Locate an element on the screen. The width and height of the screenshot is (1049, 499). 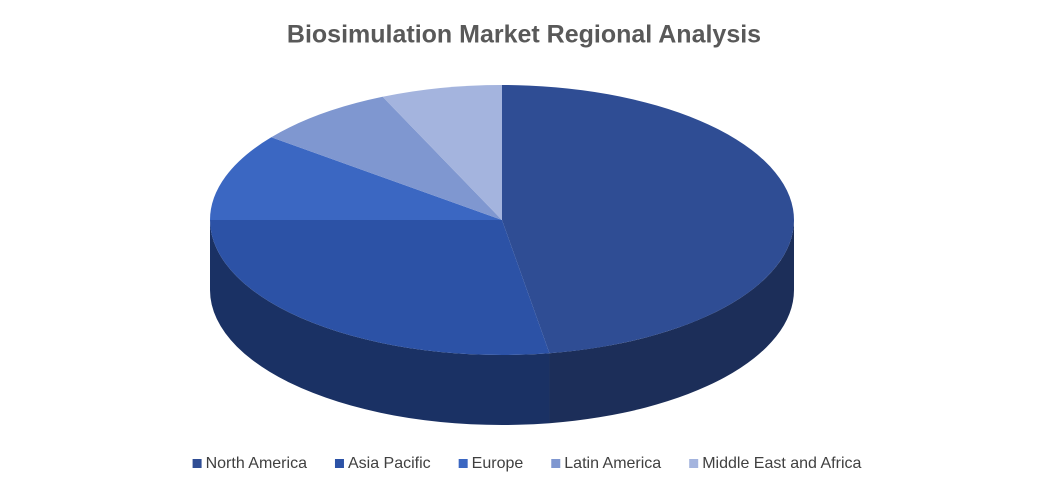
chart-title: Biosimulation Market Regional Analysis is located at coordinates (524, 35).